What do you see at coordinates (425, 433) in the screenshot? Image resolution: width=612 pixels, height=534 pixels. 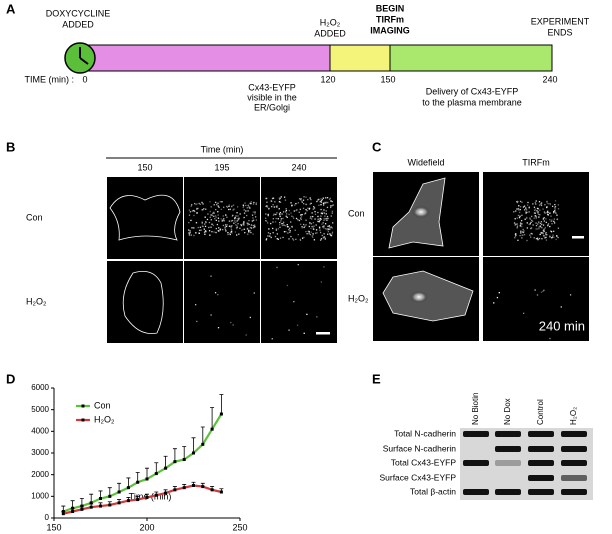 I see `row-label: Total N-cadherin` at bounding box center [425, 433].